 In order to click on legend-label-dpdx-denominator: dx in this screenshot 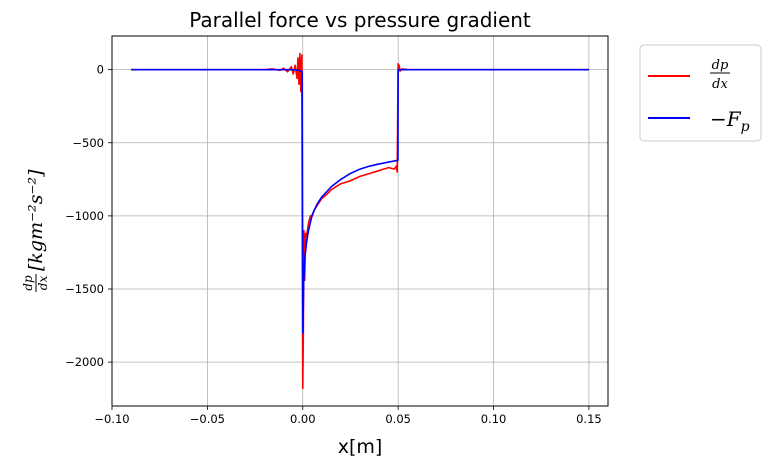, I will do `click(720, 84)`.